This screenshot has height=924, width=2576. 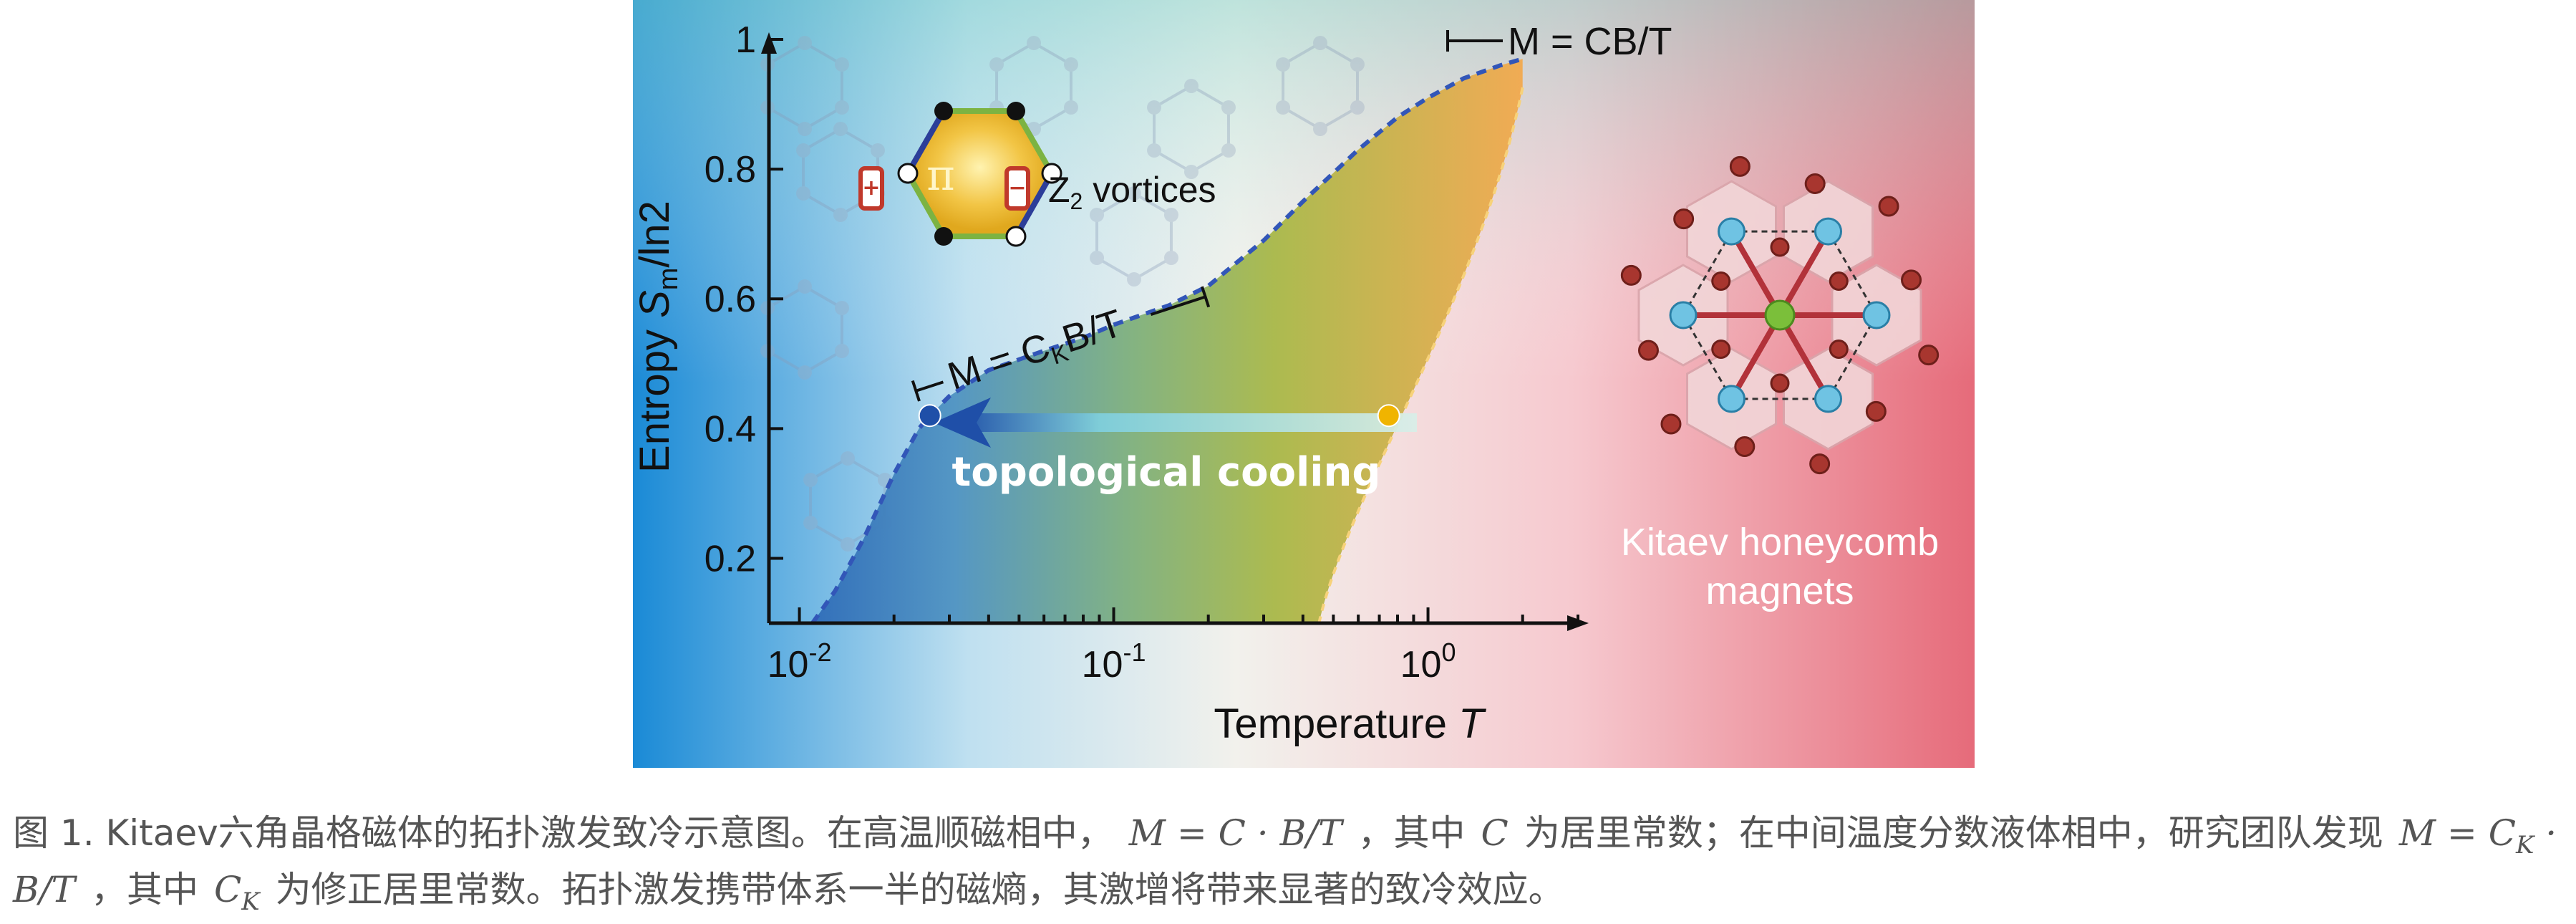 What do you see at coordinates (820, 652) in the screenshot?
I see `x-tick-exponent: -2` at bounding box center [820, 652].